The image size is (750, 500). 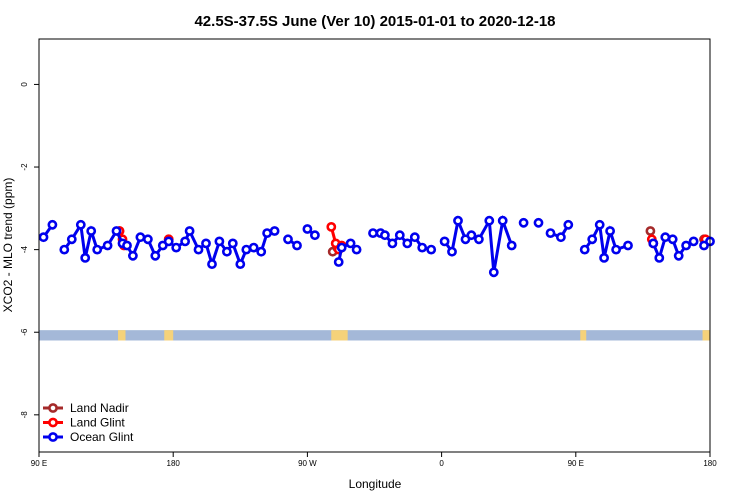 I want to click on series-layer, so click(x=376, y=246).